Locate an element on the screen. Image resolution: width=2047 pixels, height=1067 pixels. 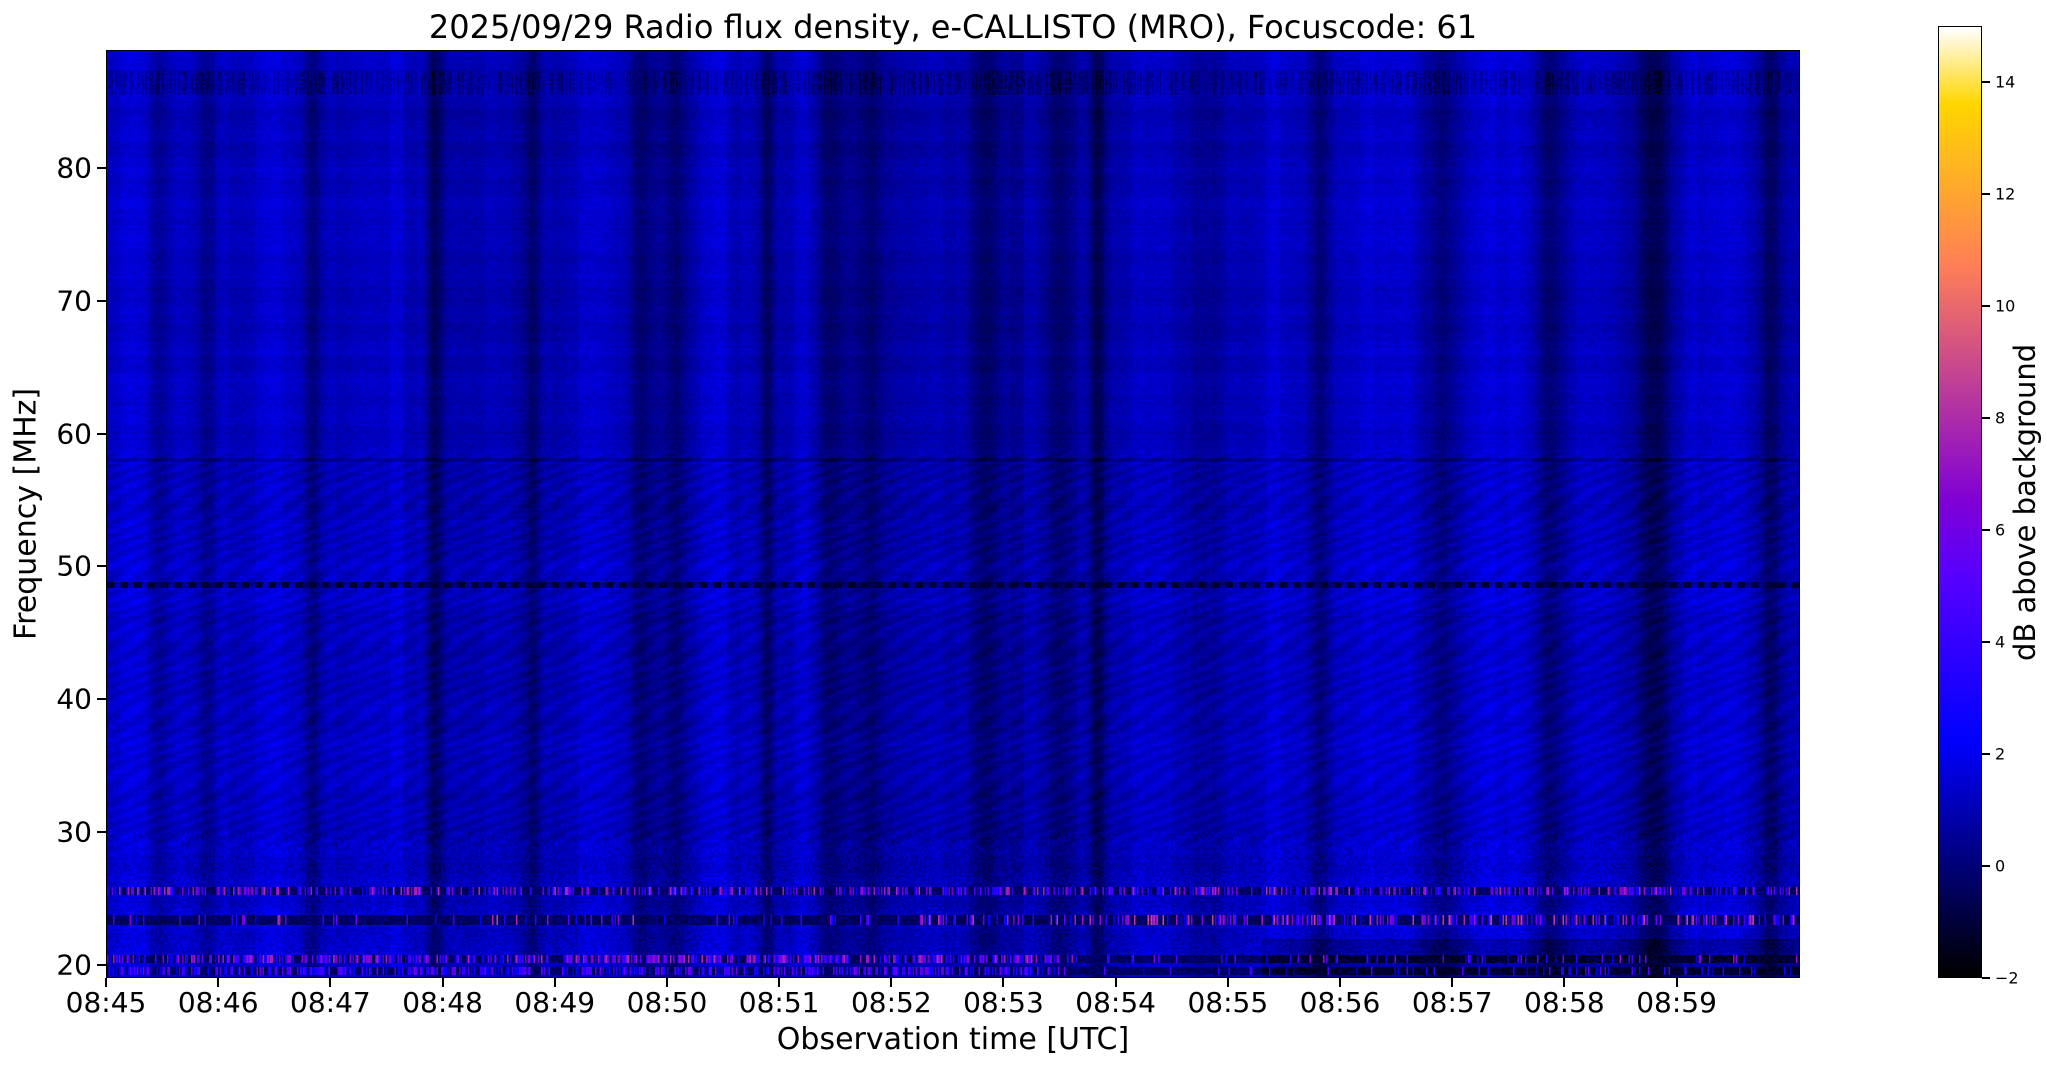
x-tick-label: 08:49 is located at coordinates (555, 1002).